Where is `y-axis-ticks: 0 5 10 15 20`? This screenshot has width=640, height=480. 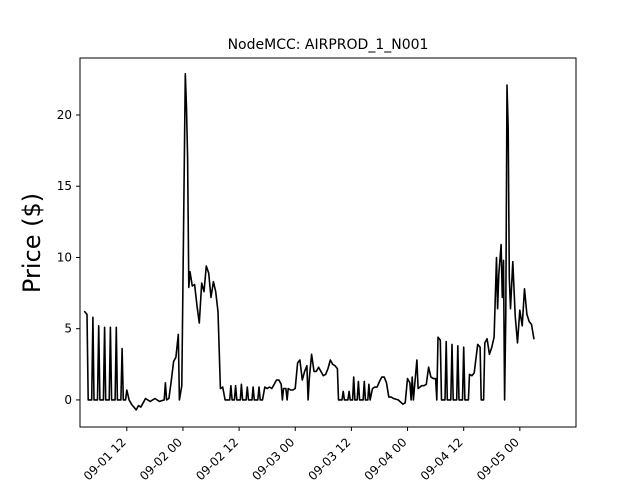 y-axis-ticks: 0 5 10 15 20 is located at coordinates (68, 257).